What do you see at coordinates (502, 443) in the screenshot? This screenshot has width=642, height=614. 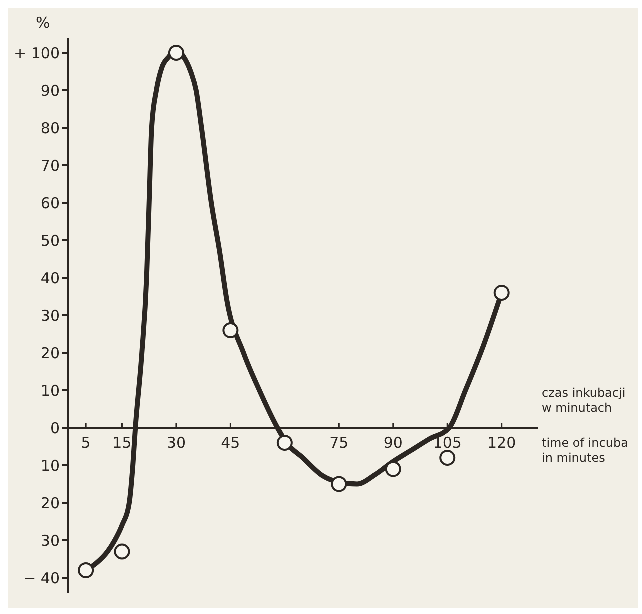 I see `x-tick-label: 120` at bounding box center [502, 443].